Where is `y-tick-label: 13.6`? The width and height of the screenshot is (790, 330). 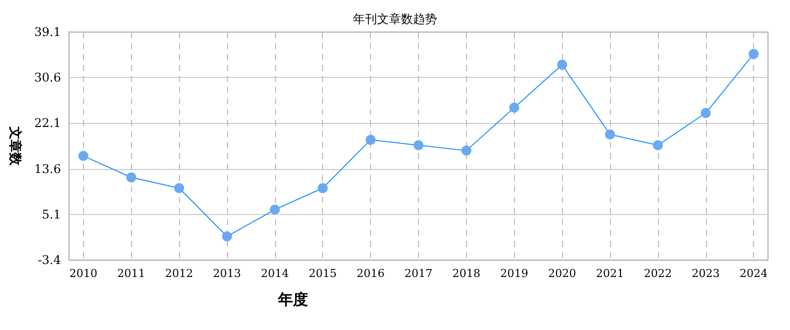 y-tick-label: 13.6 is located at coordinates (47, 169).